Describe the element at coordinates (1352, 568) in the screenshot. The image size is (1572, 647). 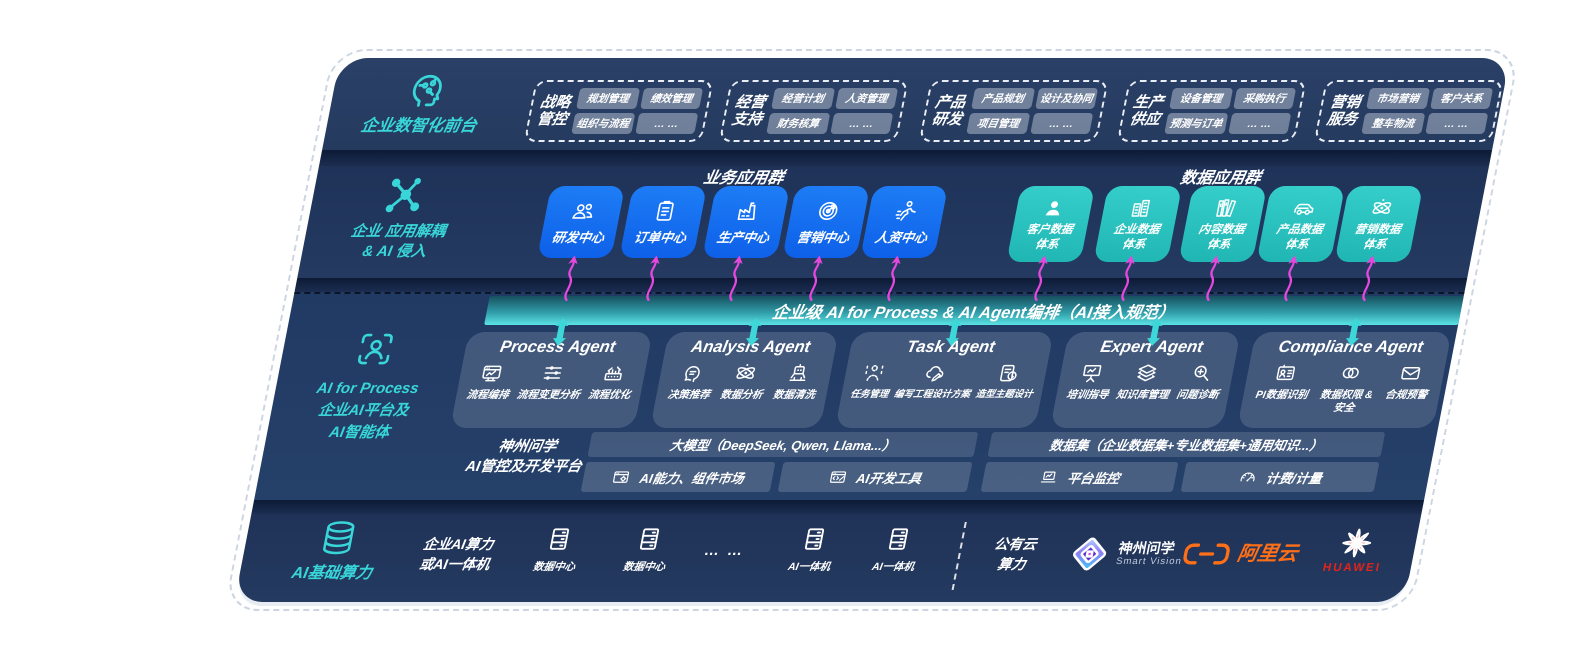
I see `vendor-huawei-name: HUAWEI` at that location.